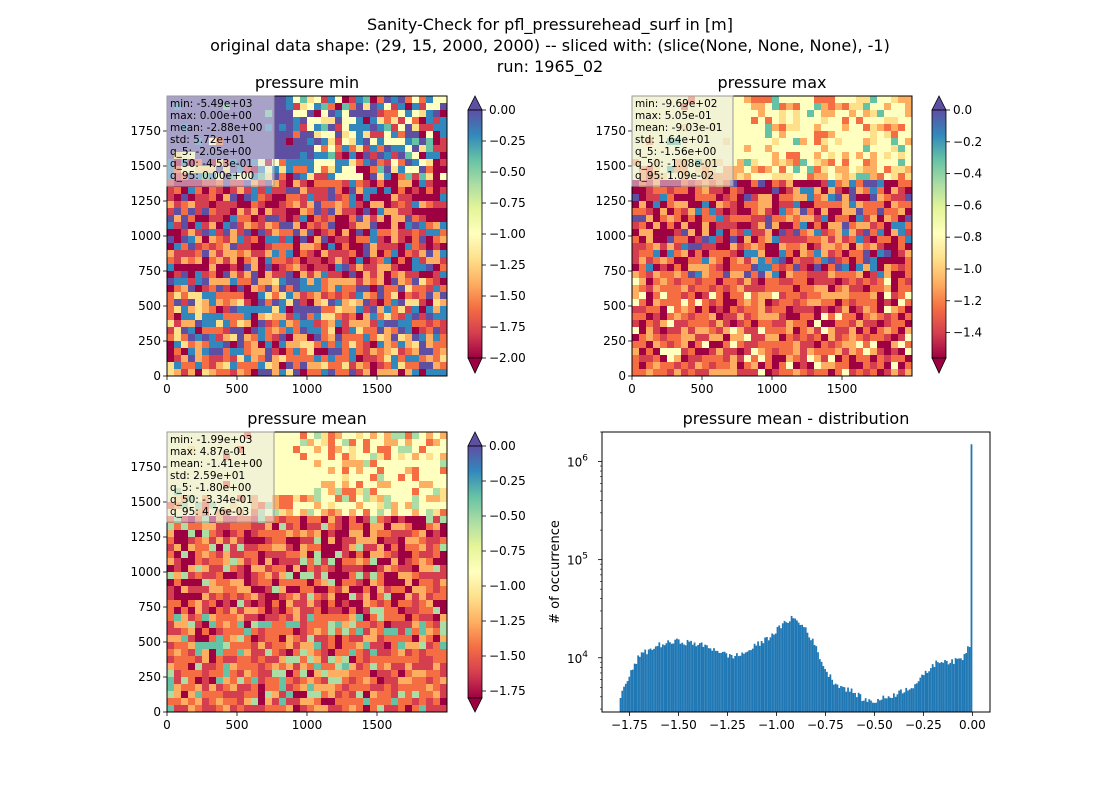 This screenshot has height=800, width=1100. I want to click on y-tick-label: 1500, so click(610, 166).